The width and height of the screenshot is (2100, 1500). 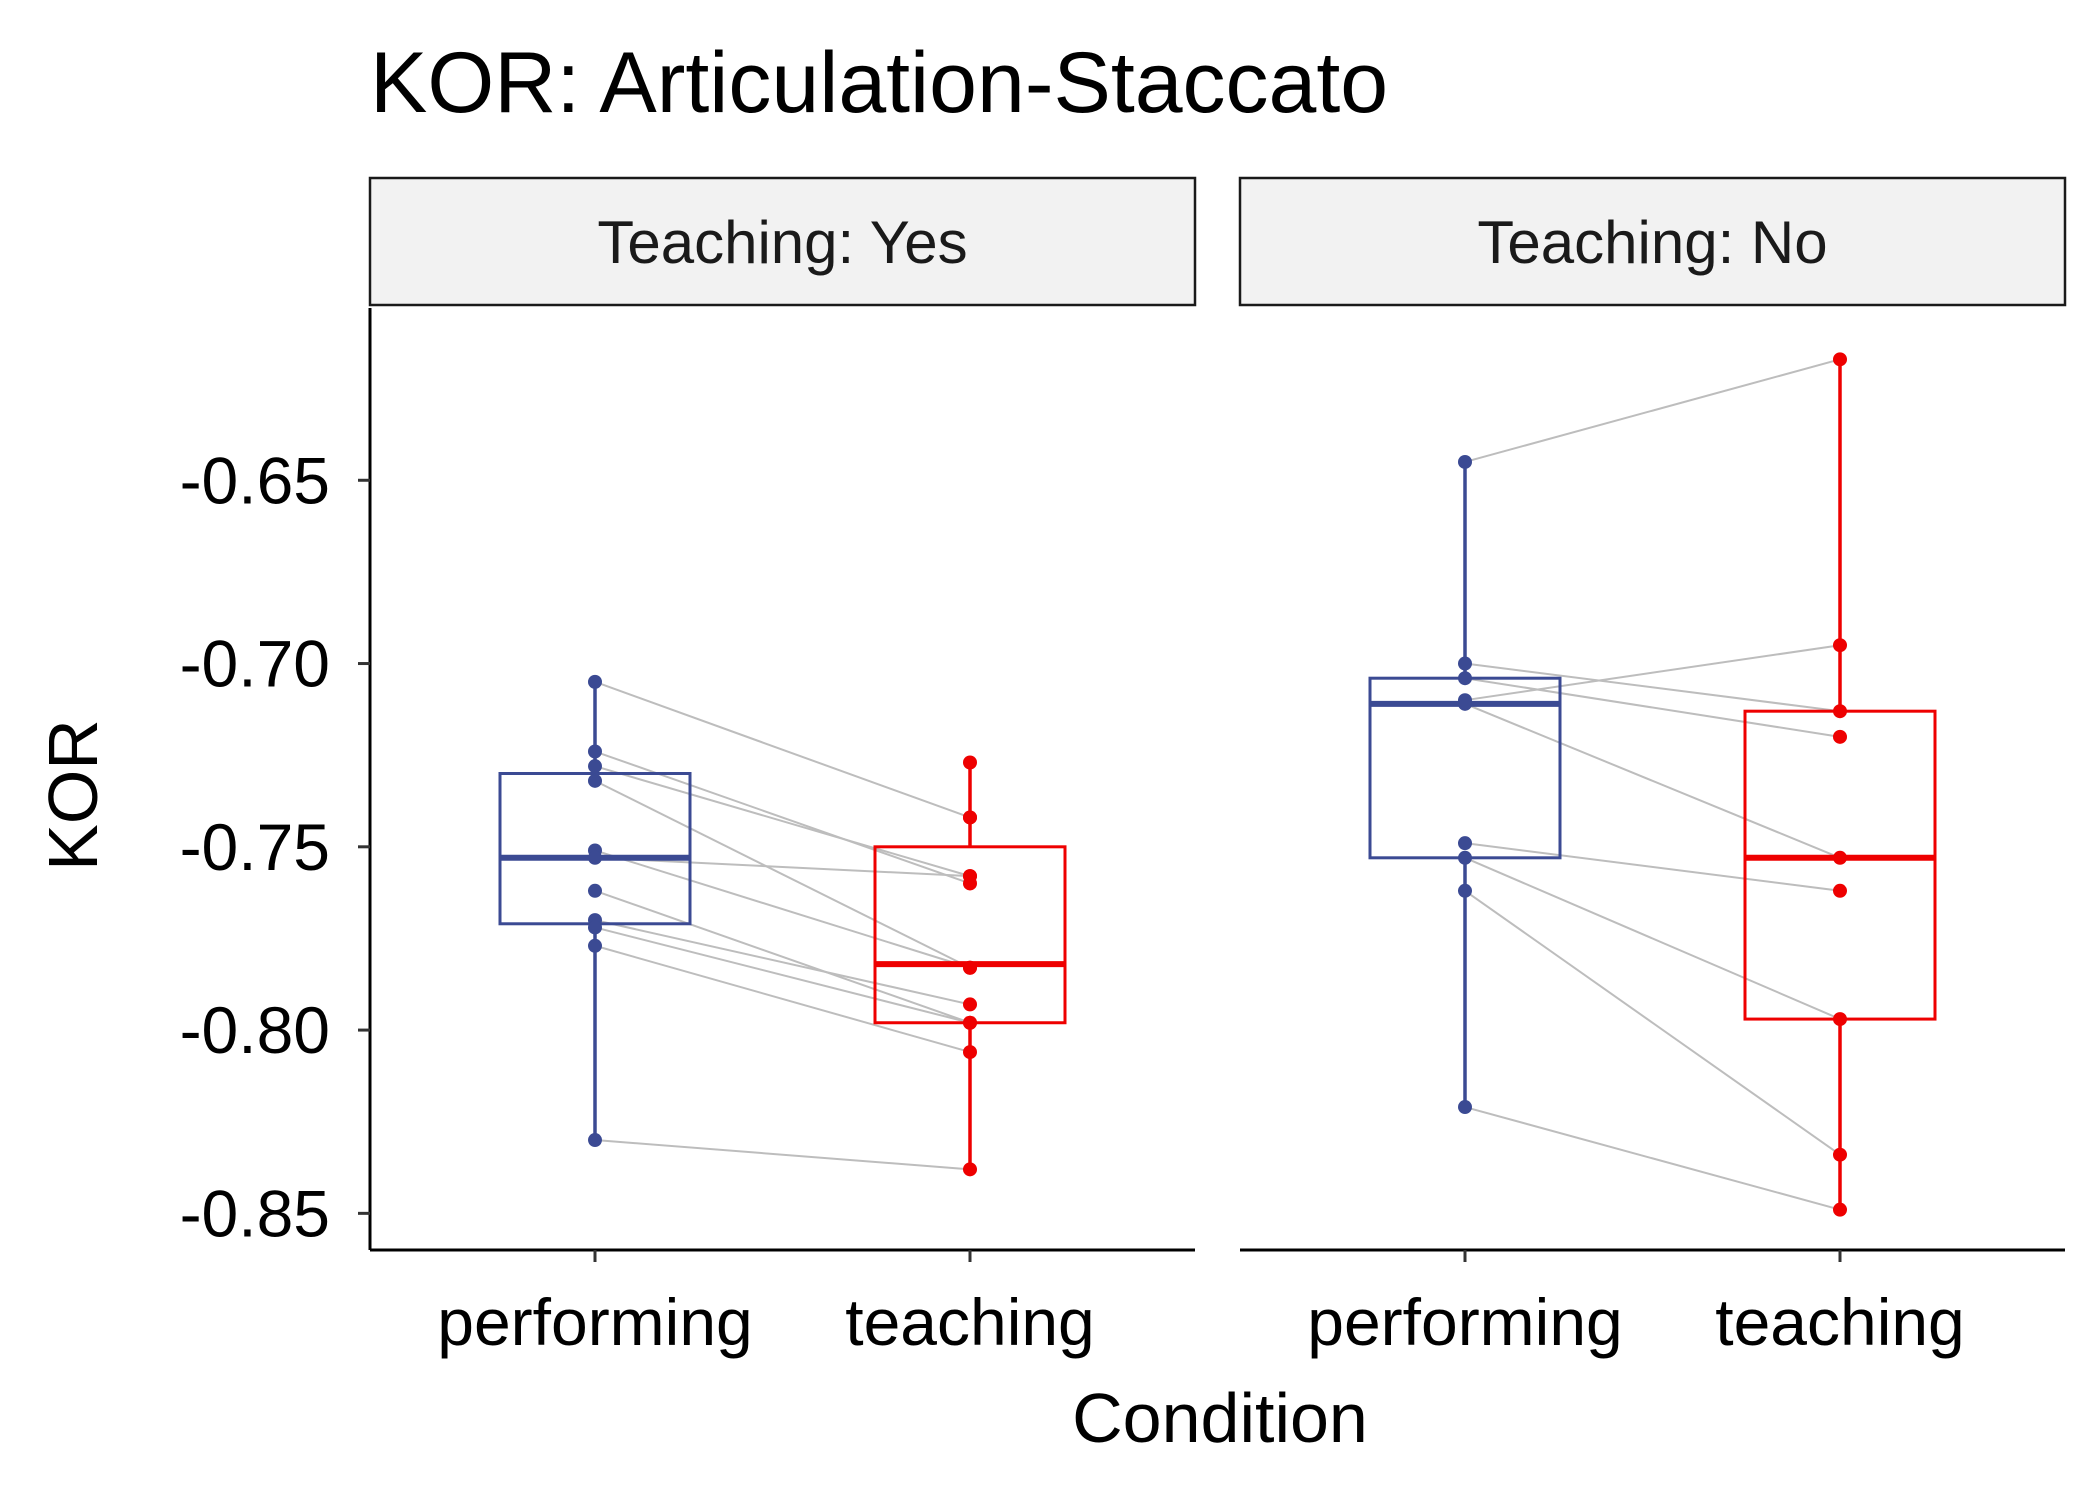 I want to click on y-tick-label: -0.80, so click(x=255, y=1030).